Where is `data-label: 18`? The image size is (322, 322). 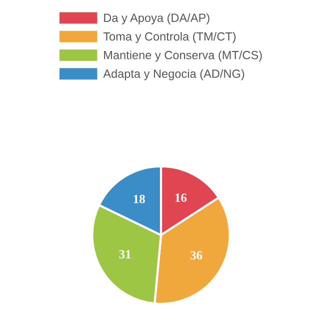 data-label: 18 is located at coordinates (139, 199).